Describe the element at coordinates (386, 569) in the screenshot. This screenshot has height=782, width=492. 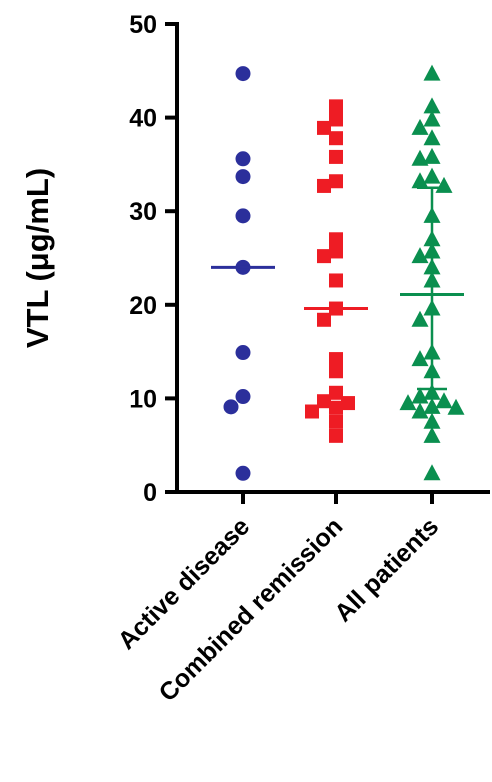
I see `x-tick-label: All patients` at that location.